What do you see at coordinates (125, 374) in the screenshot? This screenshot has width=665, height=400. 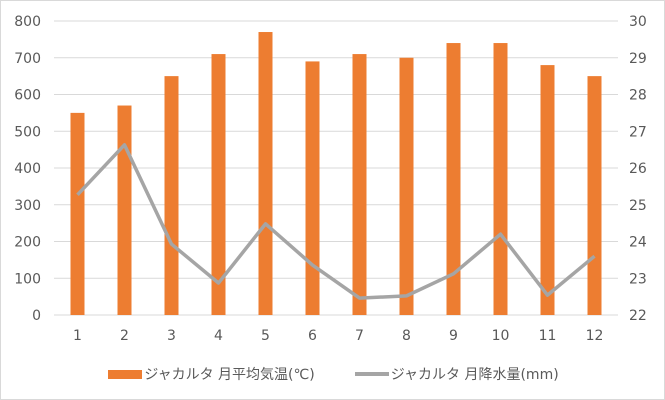 I see `bar-swatch-icon` at bounding box center [125, 374].